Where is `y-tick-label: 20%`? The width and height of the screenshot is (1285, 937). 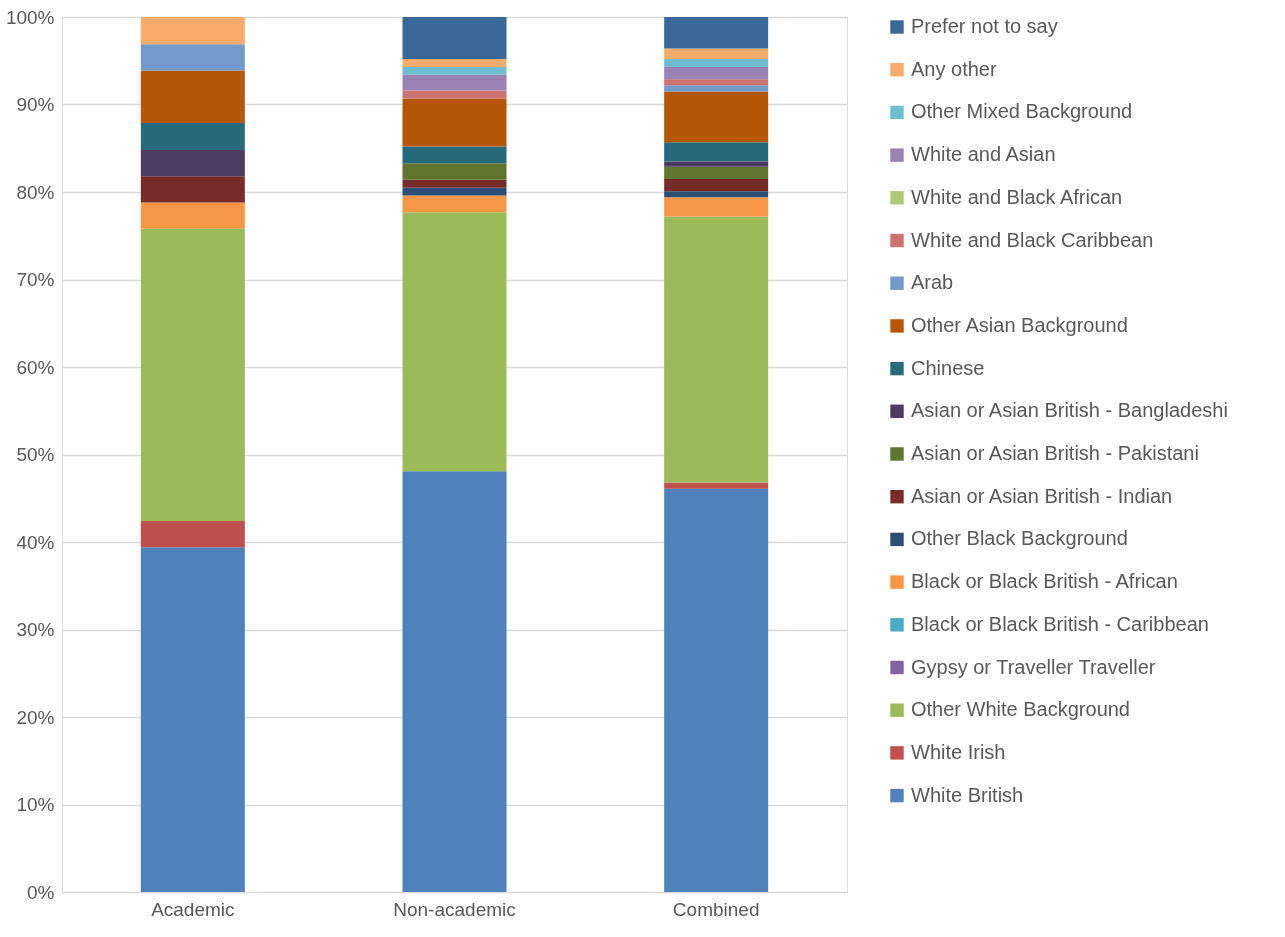 y-tick-label: 20% is located at coordinates (35, 717).